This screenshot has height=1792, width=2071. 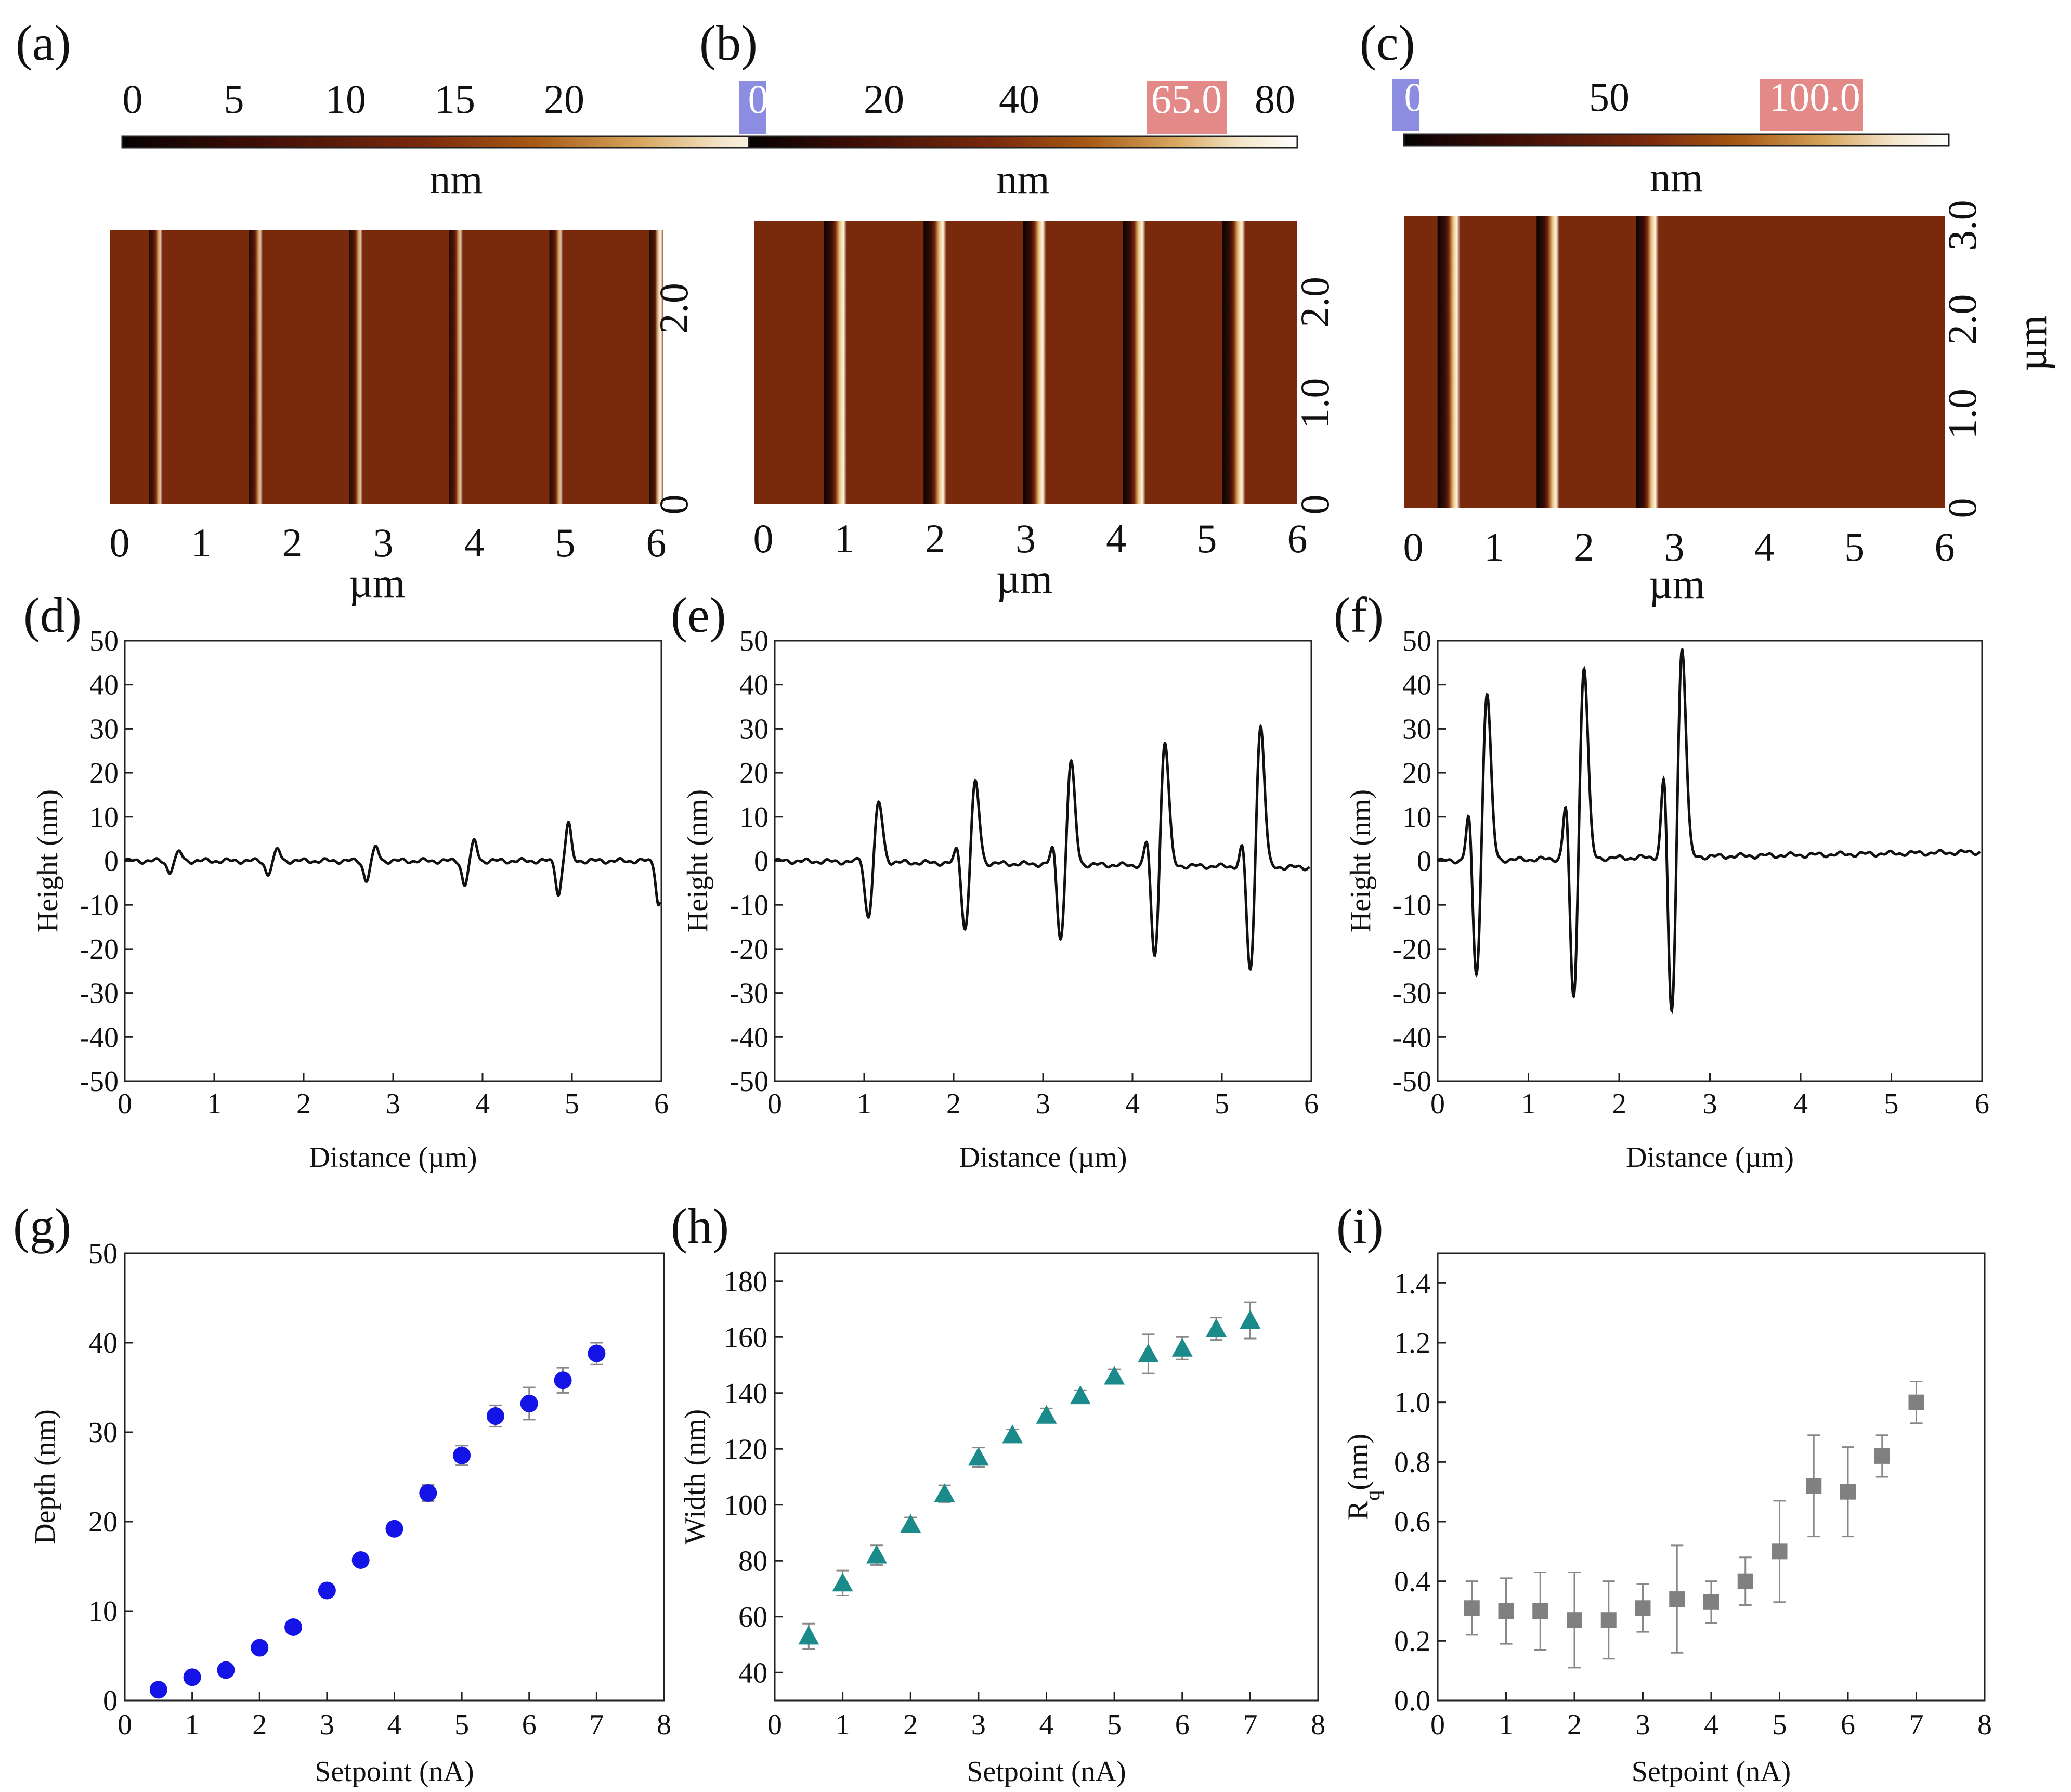 I want to click on y-tick-label: 2.0, so click(x=1962, y=319).